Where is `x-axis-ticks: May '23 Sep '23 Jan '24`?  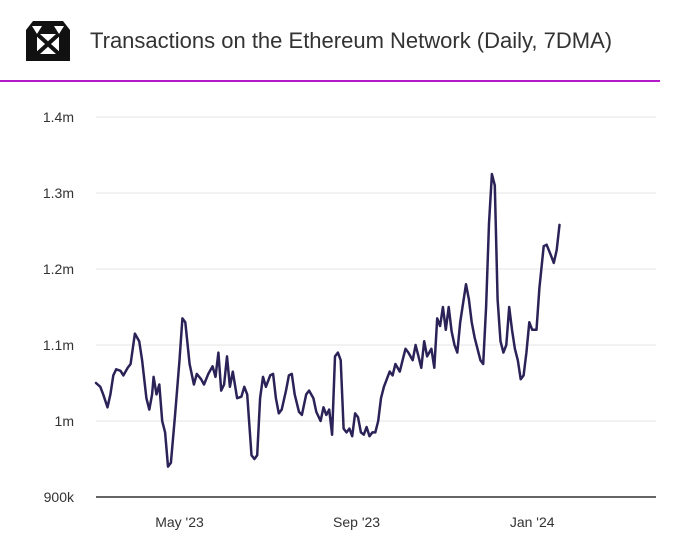
x-axis-ticks: May '23 Sep '23 Jan '24 is located at coordinates (355, 522).